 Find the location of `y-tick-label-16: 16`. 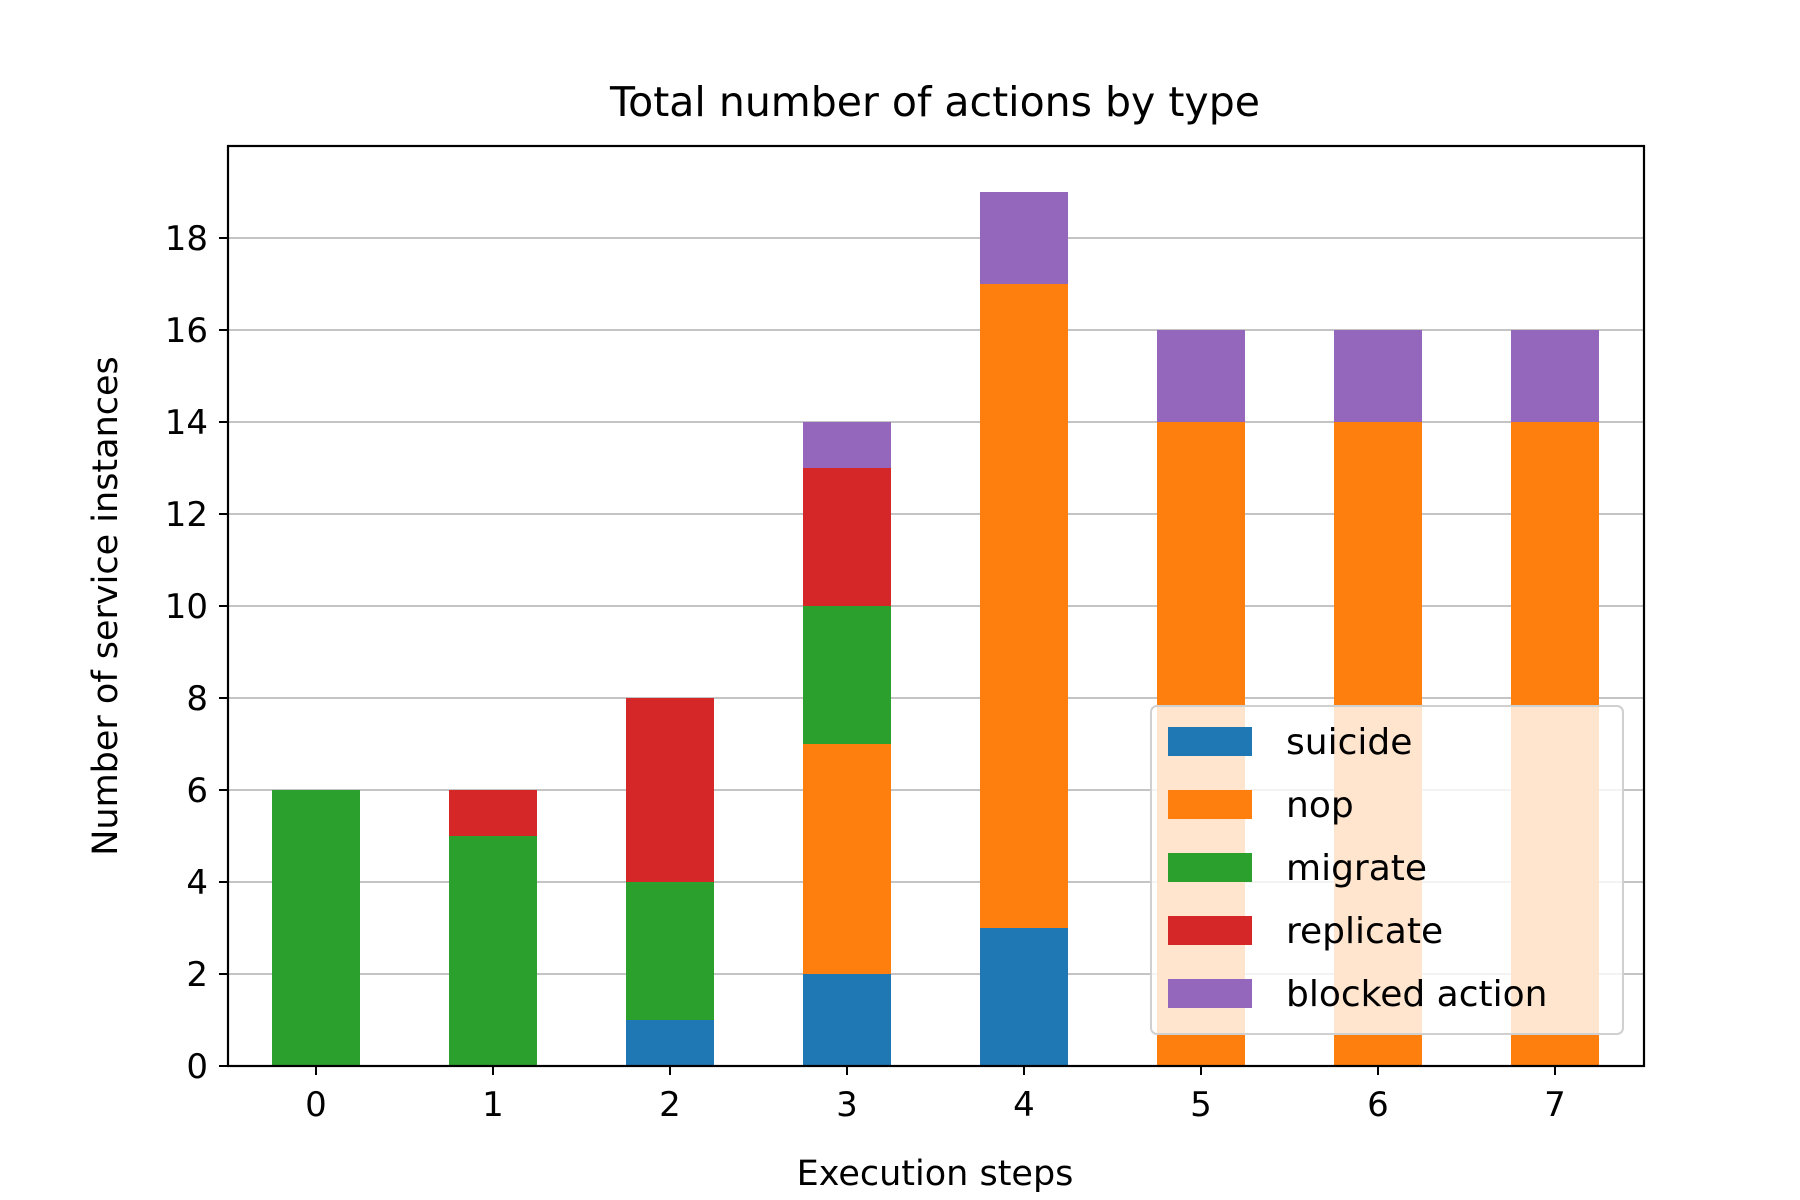

y-tick-label-16: 16 is located at coordinates (186, 331).